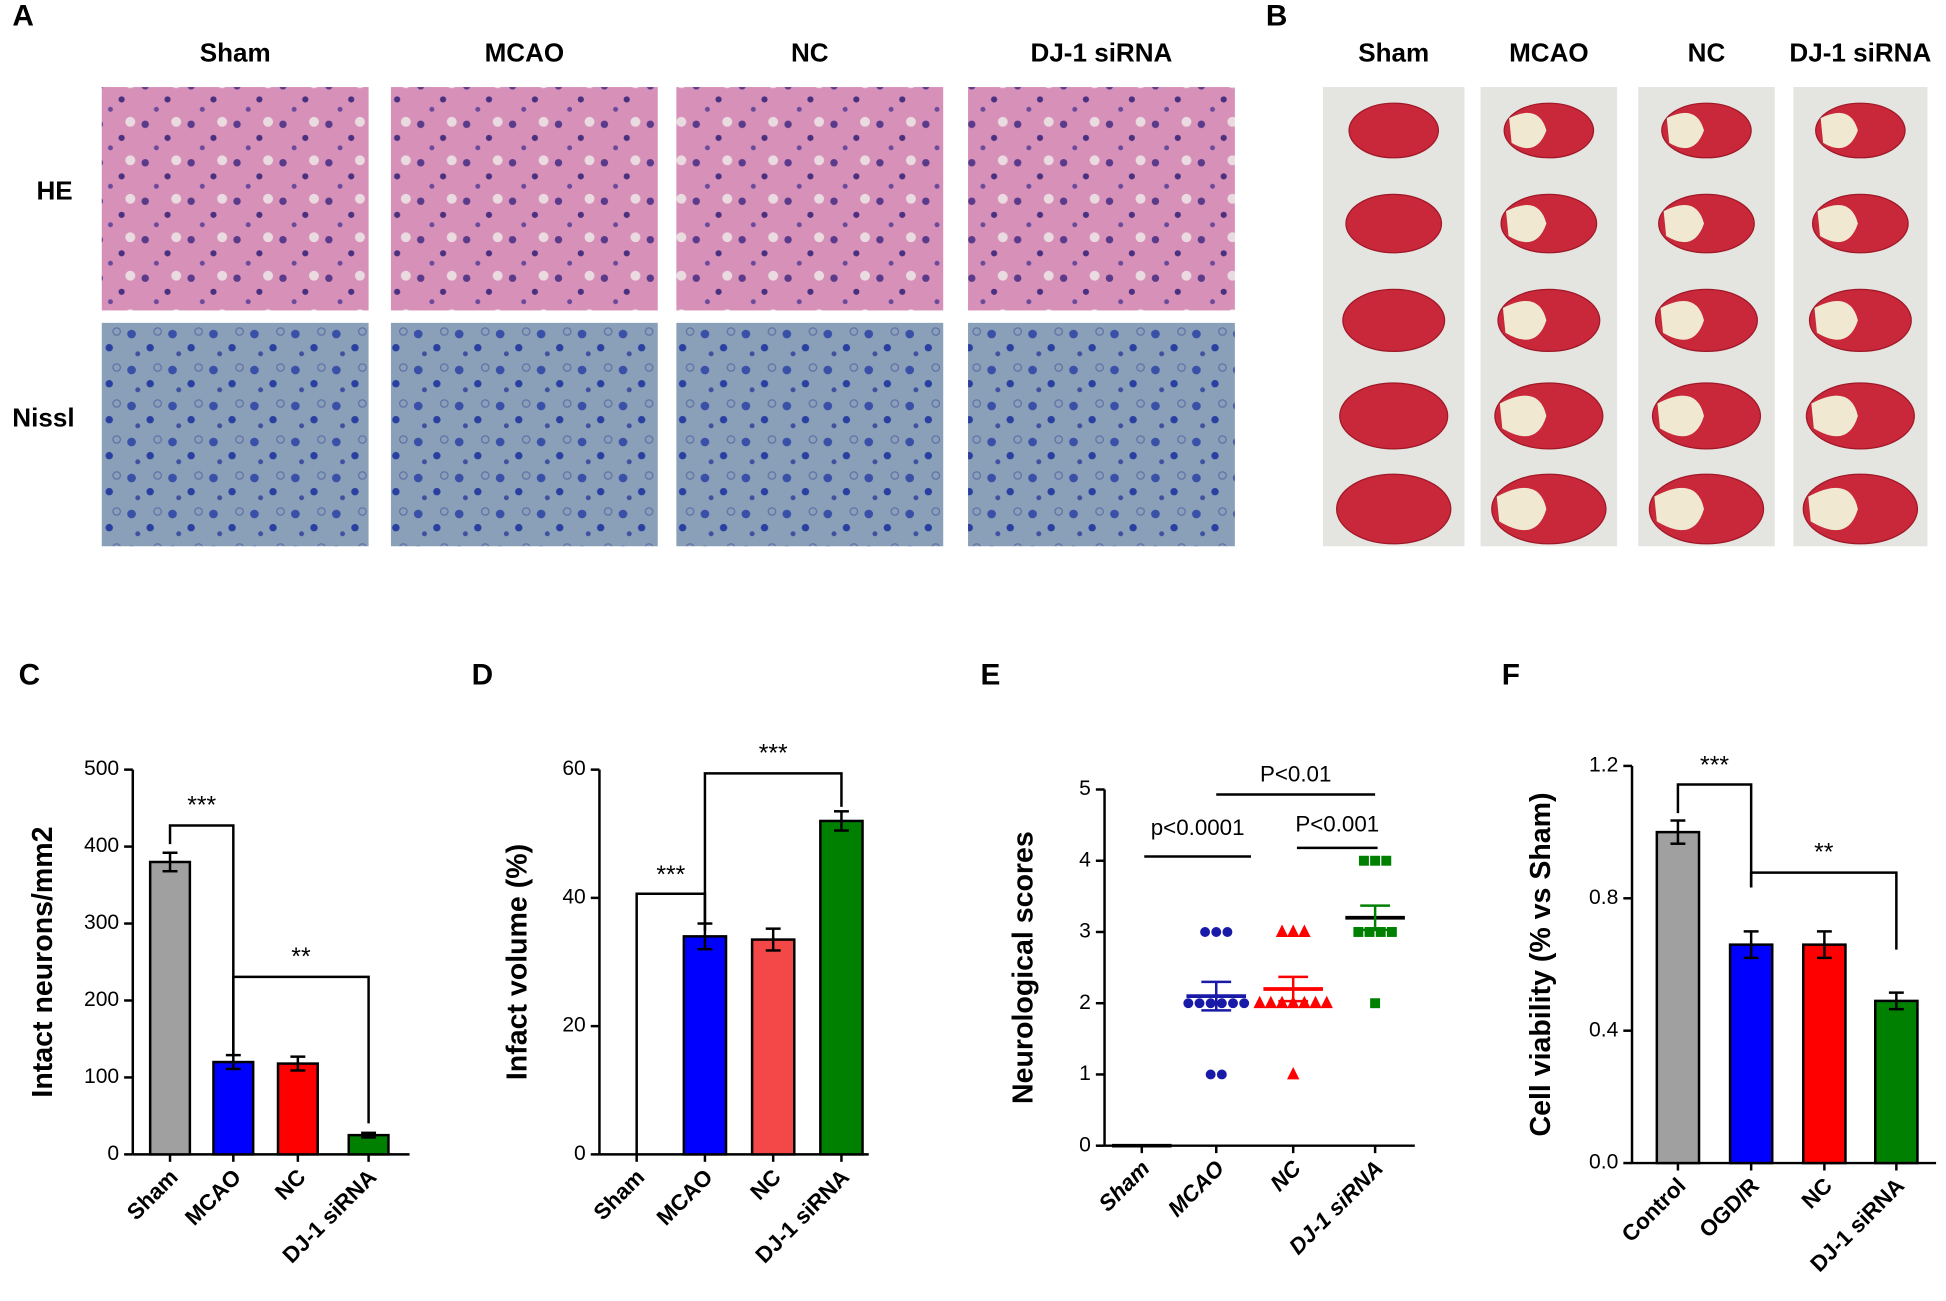  Describe the element at coordinates (1295, 774) in the screenshot. I see `significance-label: P<0.01` at that location.